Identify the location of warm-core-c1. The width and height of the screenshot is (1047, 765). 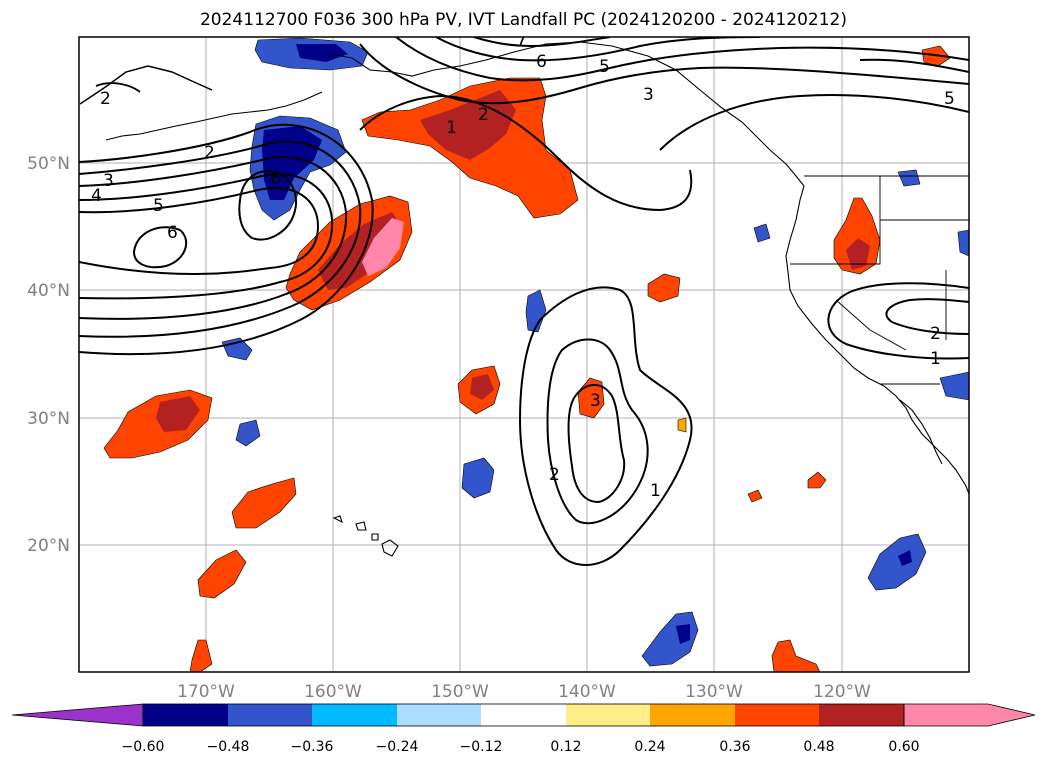
(482, 387).